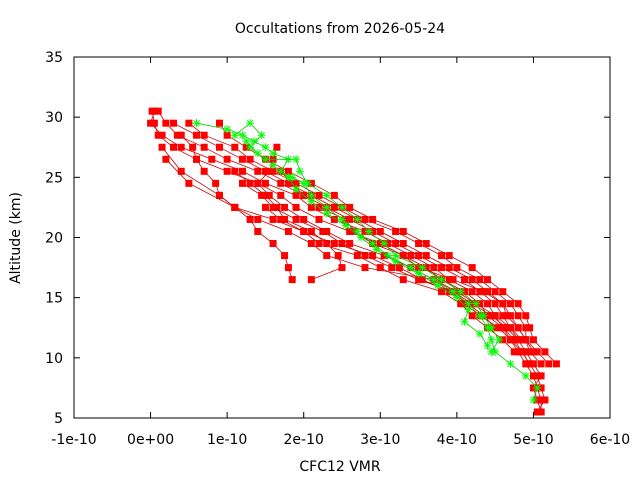 The height and width of the screenshot is (480, 640). What do you see at coordinates (304, 440) in the screenshot?
I see `x-tick-label: 2e-10` at bounding box center [304, 440].